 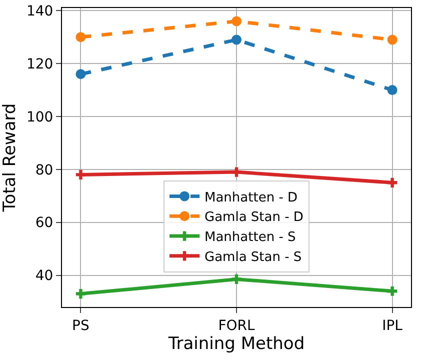 I want to click on legend-label: Gamla Stan - D, so click(x=254, y=218).